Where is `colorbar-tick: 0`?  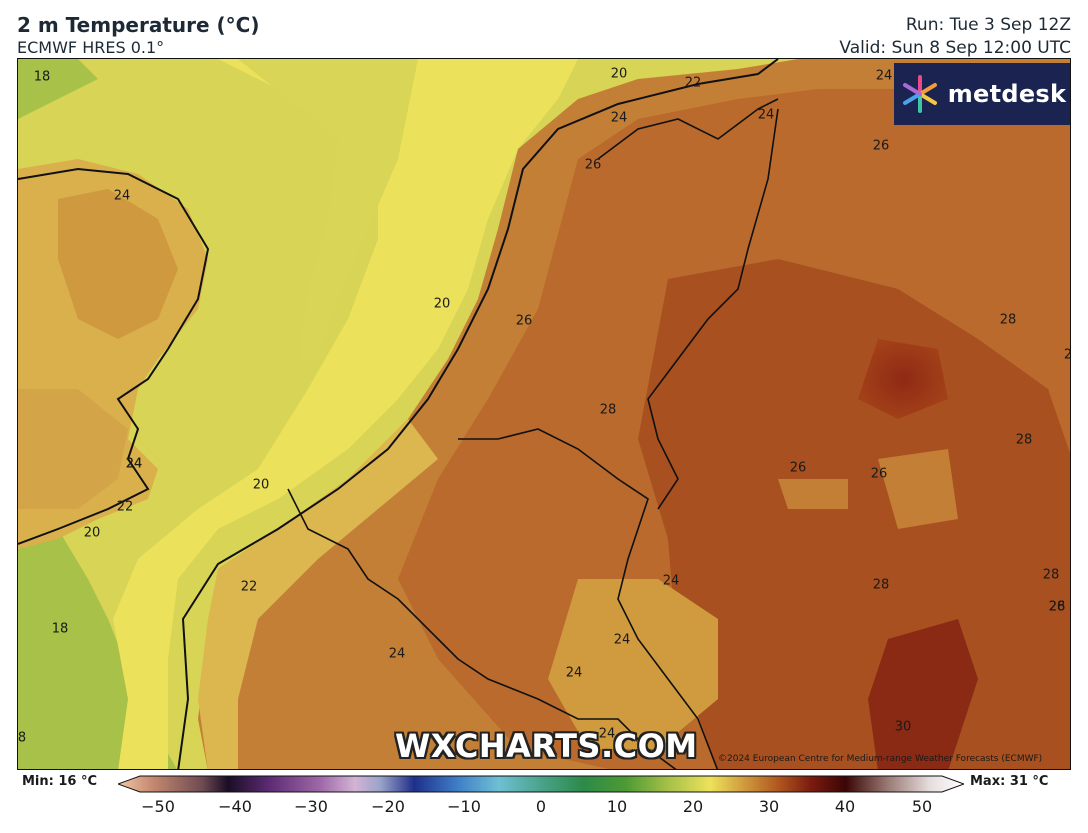 colorbar-tick: 0 is located at coordinates (541, 806).